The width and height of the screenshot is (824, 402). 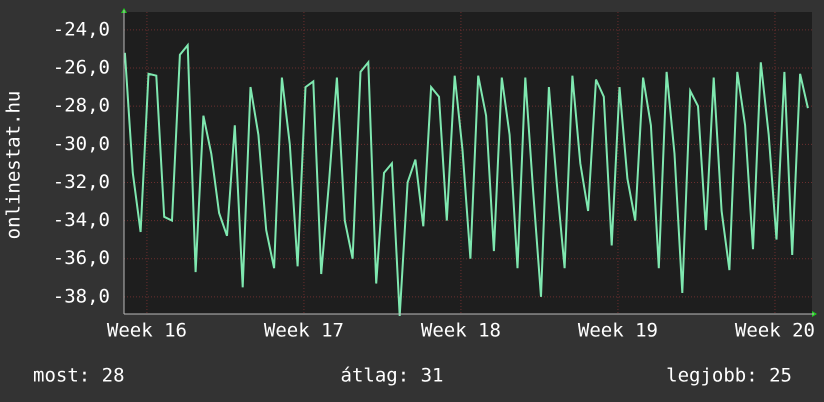 What do you see at coordinates (81, 258) in the screenshot?
I see `y-tick-label: -36,0` at bounding box center [81, 258].